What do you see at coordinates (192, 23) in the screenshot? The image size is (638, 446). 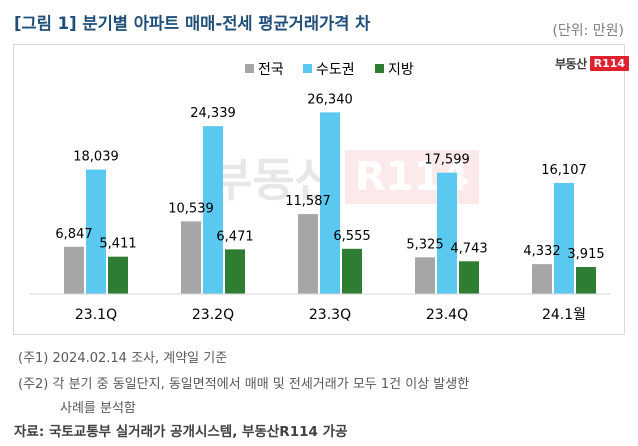 I see `chart-title: [그림 1] 분기별 아파트 매매-전세 평균거래가격 차` at bounding box center [192, 23].